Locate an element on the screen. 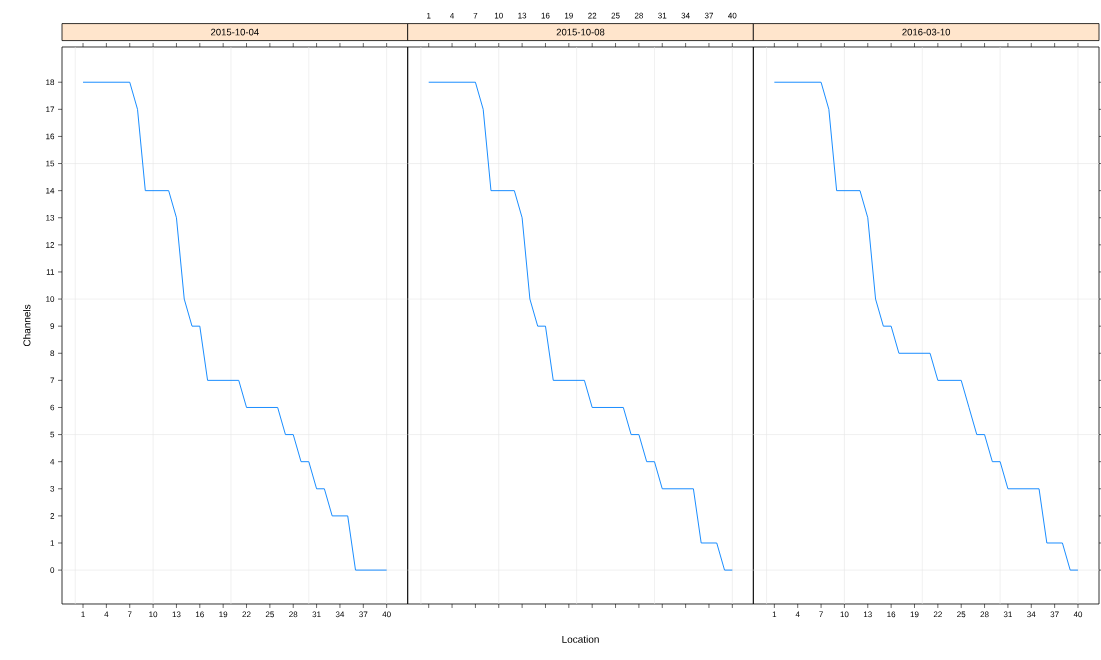 The width and height of the screenshot is (1101, 660). y-tick-label: 9 is located at coordinates (52, 326).